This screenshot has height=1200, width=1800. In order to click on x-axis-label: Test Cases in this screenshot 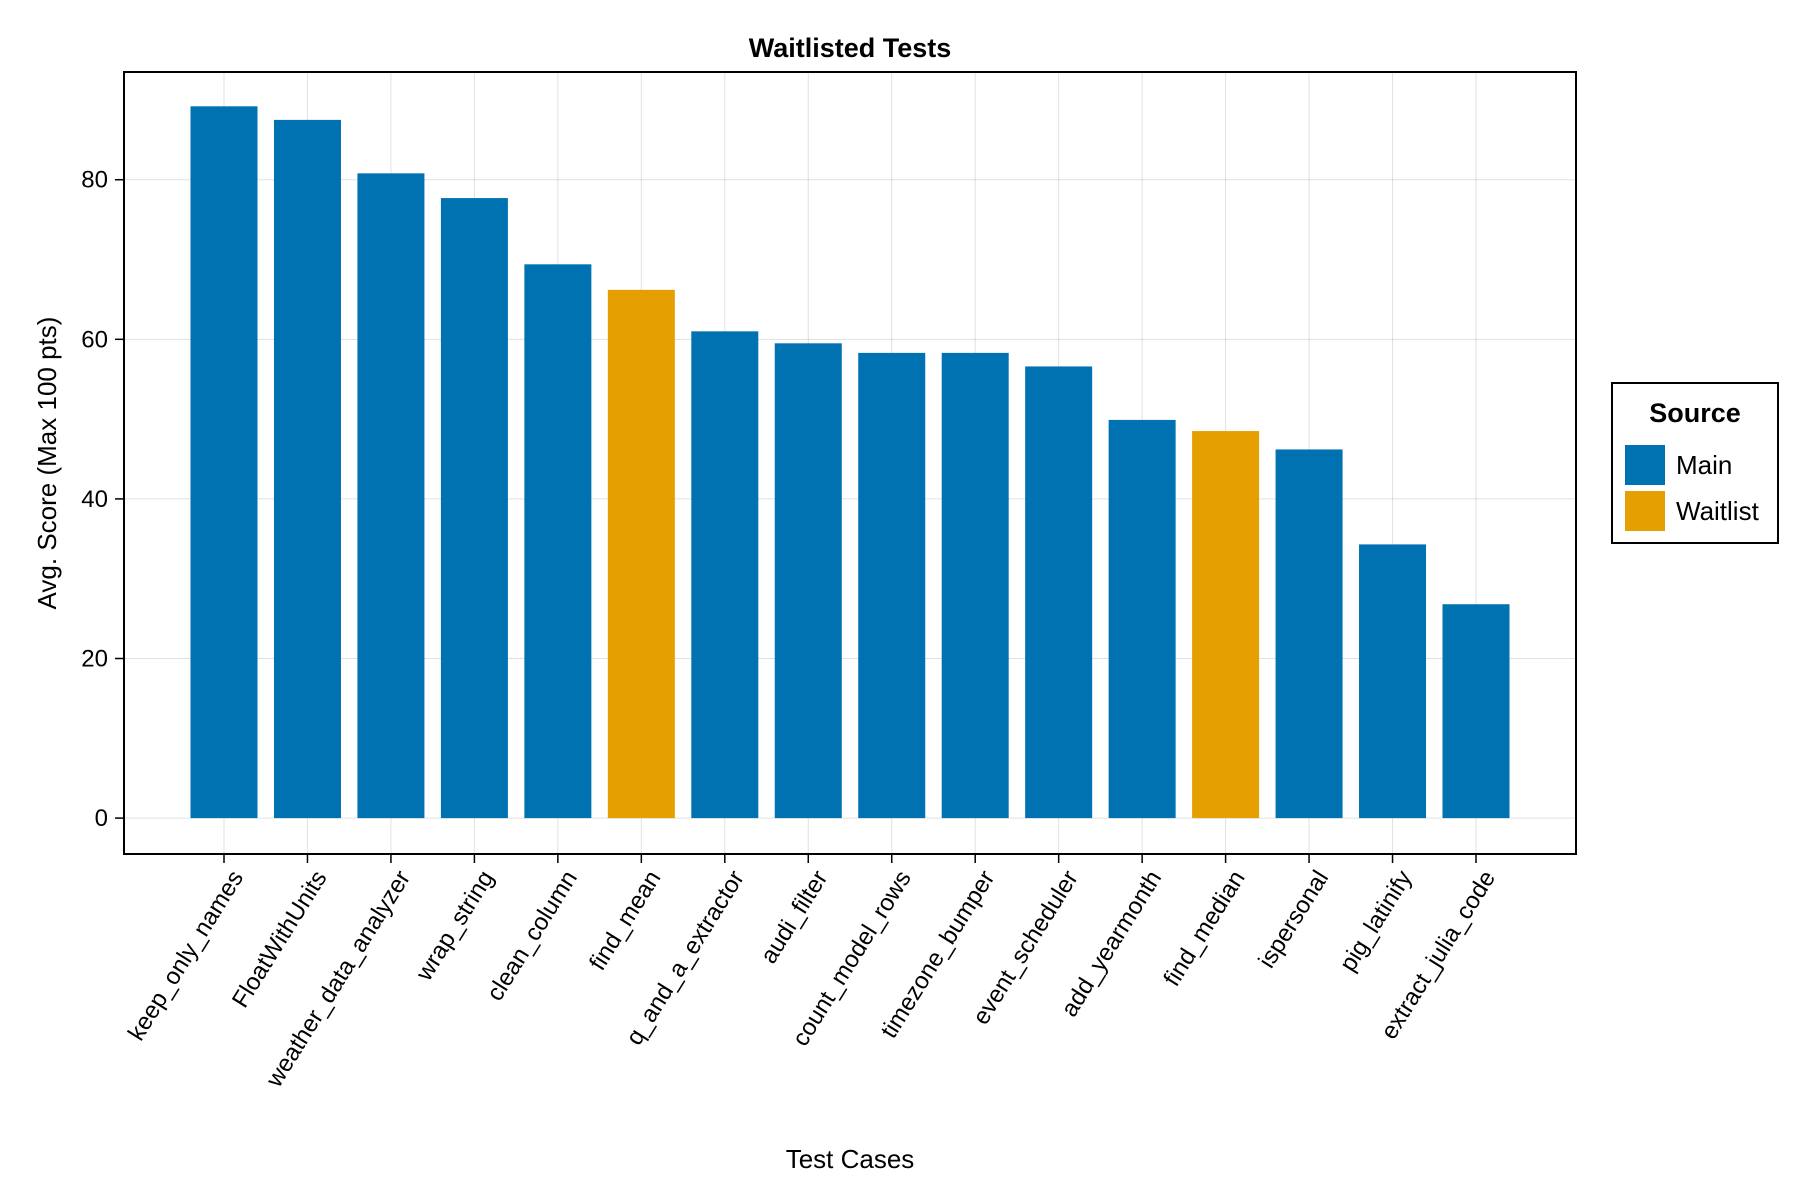, I will do `click(850, 1159)`.